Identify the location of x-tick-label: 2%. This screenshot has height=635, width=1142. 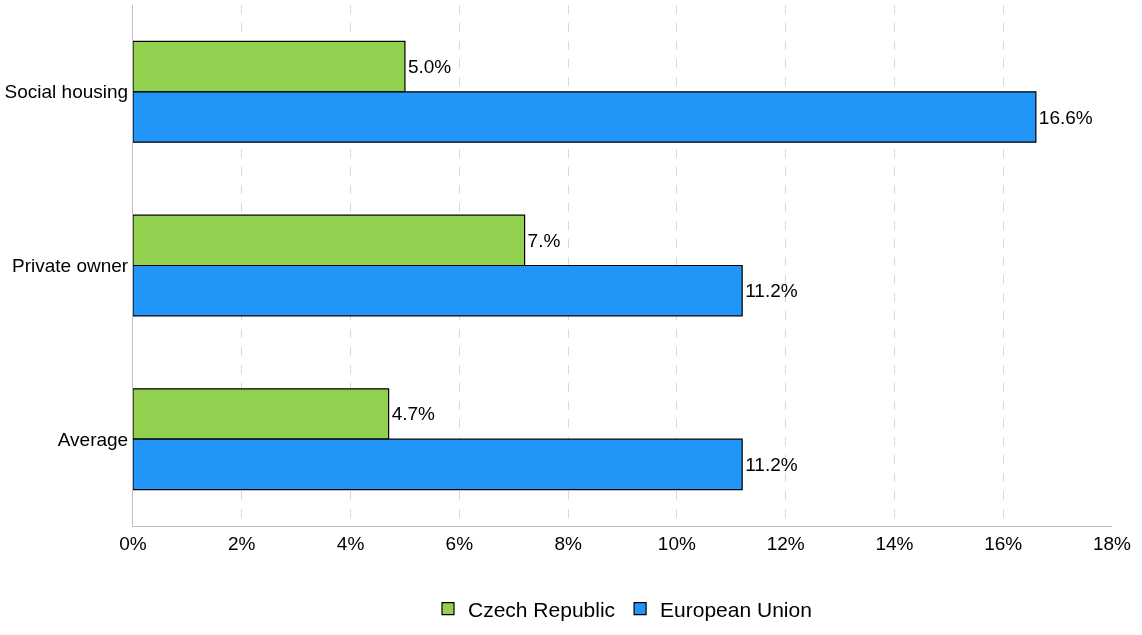
(242, 543).